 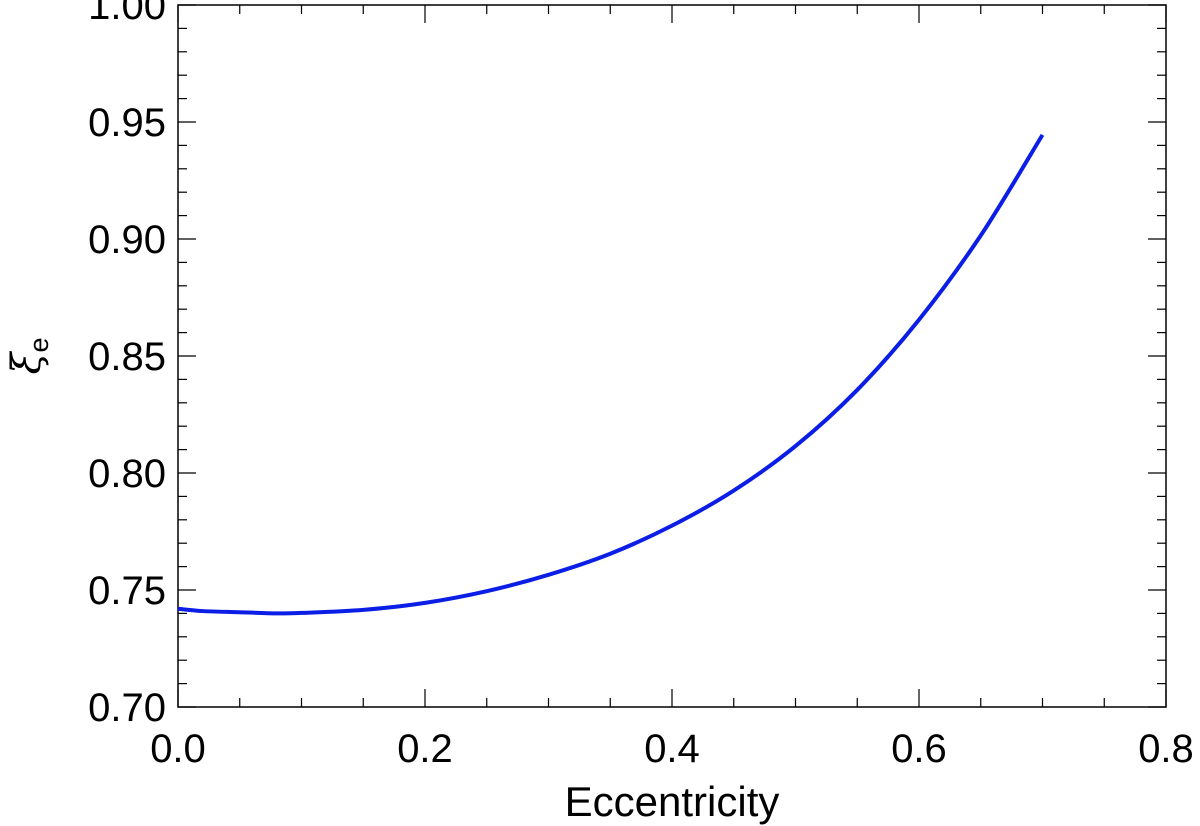 What do you see at coordinates (127, 474) in the screenshot?
I see `y-tick-label: 0.80` at bounding box center [127, 474].